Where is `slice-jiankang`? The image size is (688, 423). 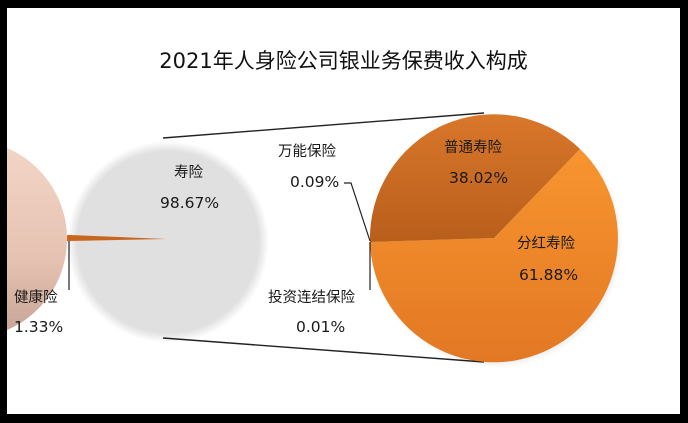 slice-jiankang is located at coordinates (116, 237).